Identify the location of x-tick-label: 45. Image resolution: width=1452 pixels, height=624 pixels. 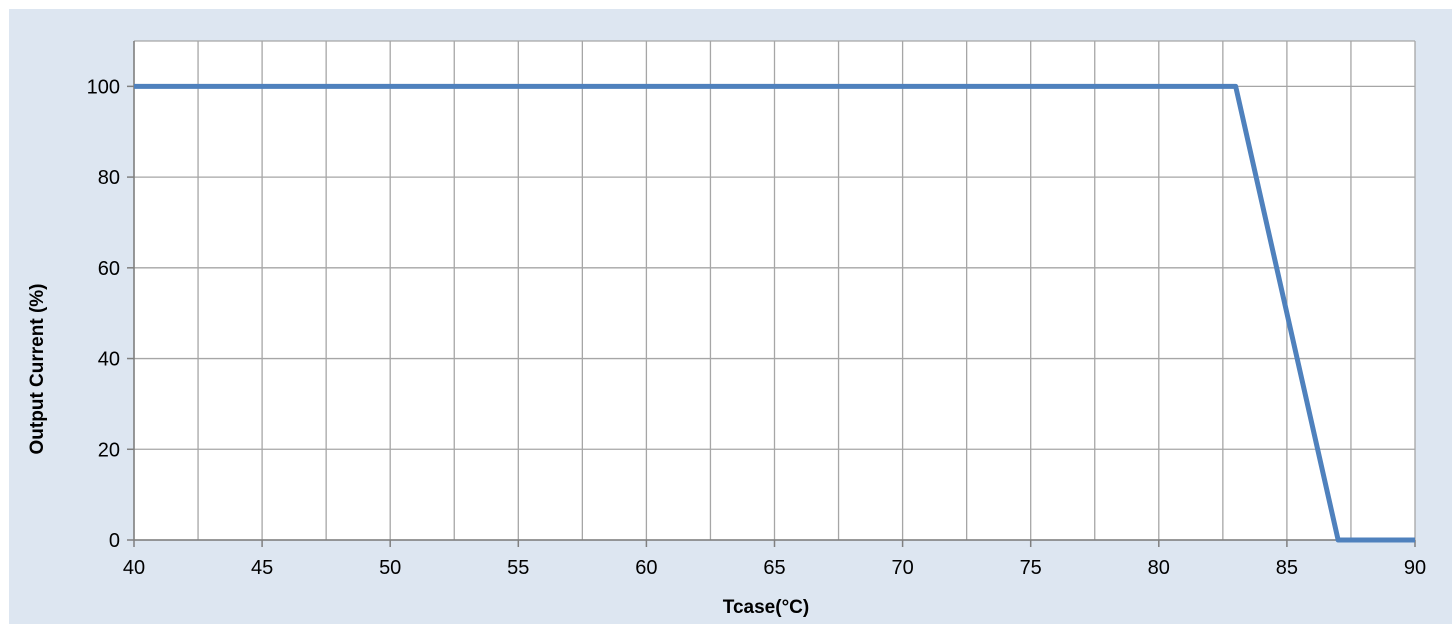
(262, 568).